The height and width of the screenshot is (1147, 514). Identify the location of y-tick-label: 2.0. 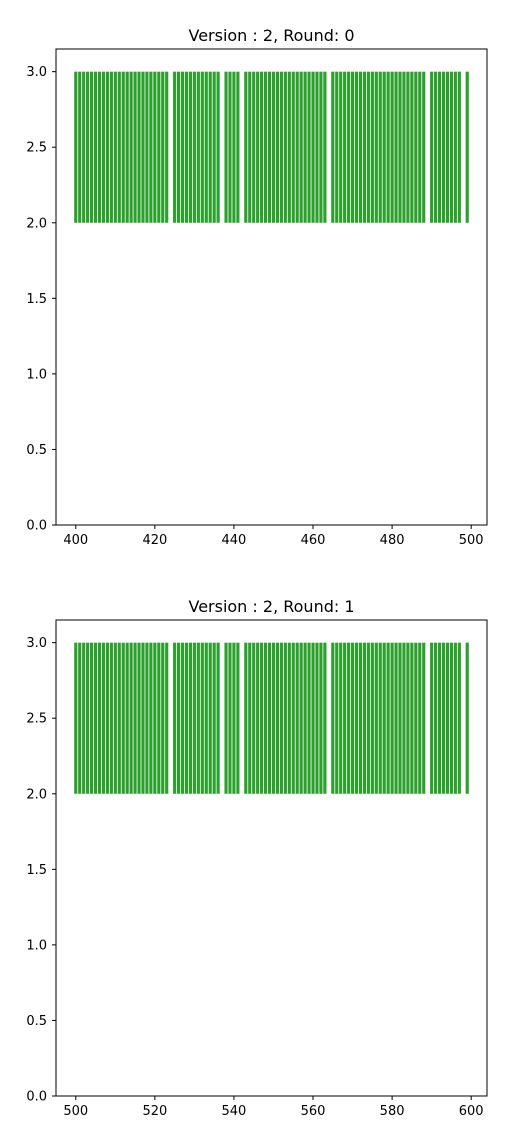
(36, 794).